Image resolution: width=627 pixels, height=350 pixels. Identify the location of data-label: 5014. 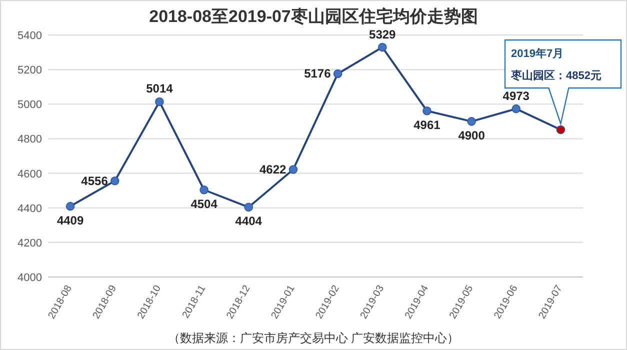
(160, 89).